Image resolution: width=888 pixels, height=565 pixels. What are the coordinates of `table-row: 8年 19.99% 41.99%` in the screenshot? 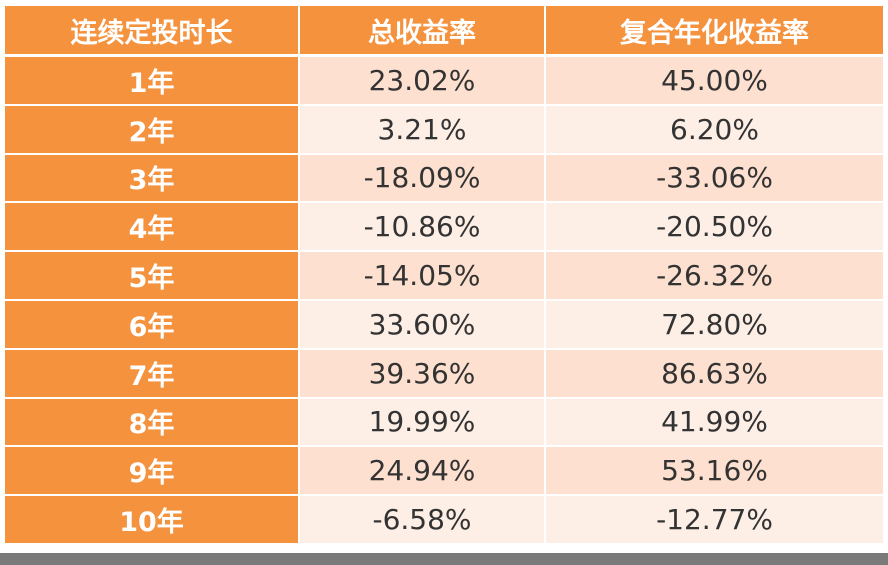 It's located at (444, 423).